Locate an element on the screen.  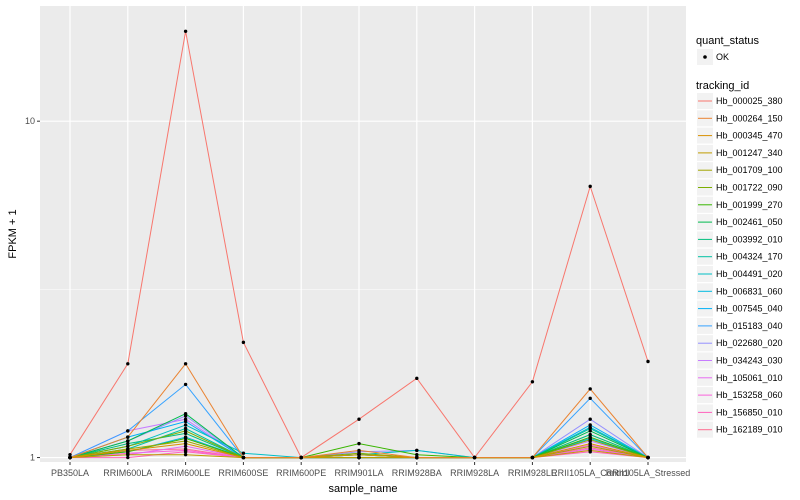
legend-series-label: Hb_007545_040 is located at coordinates (749, 309).